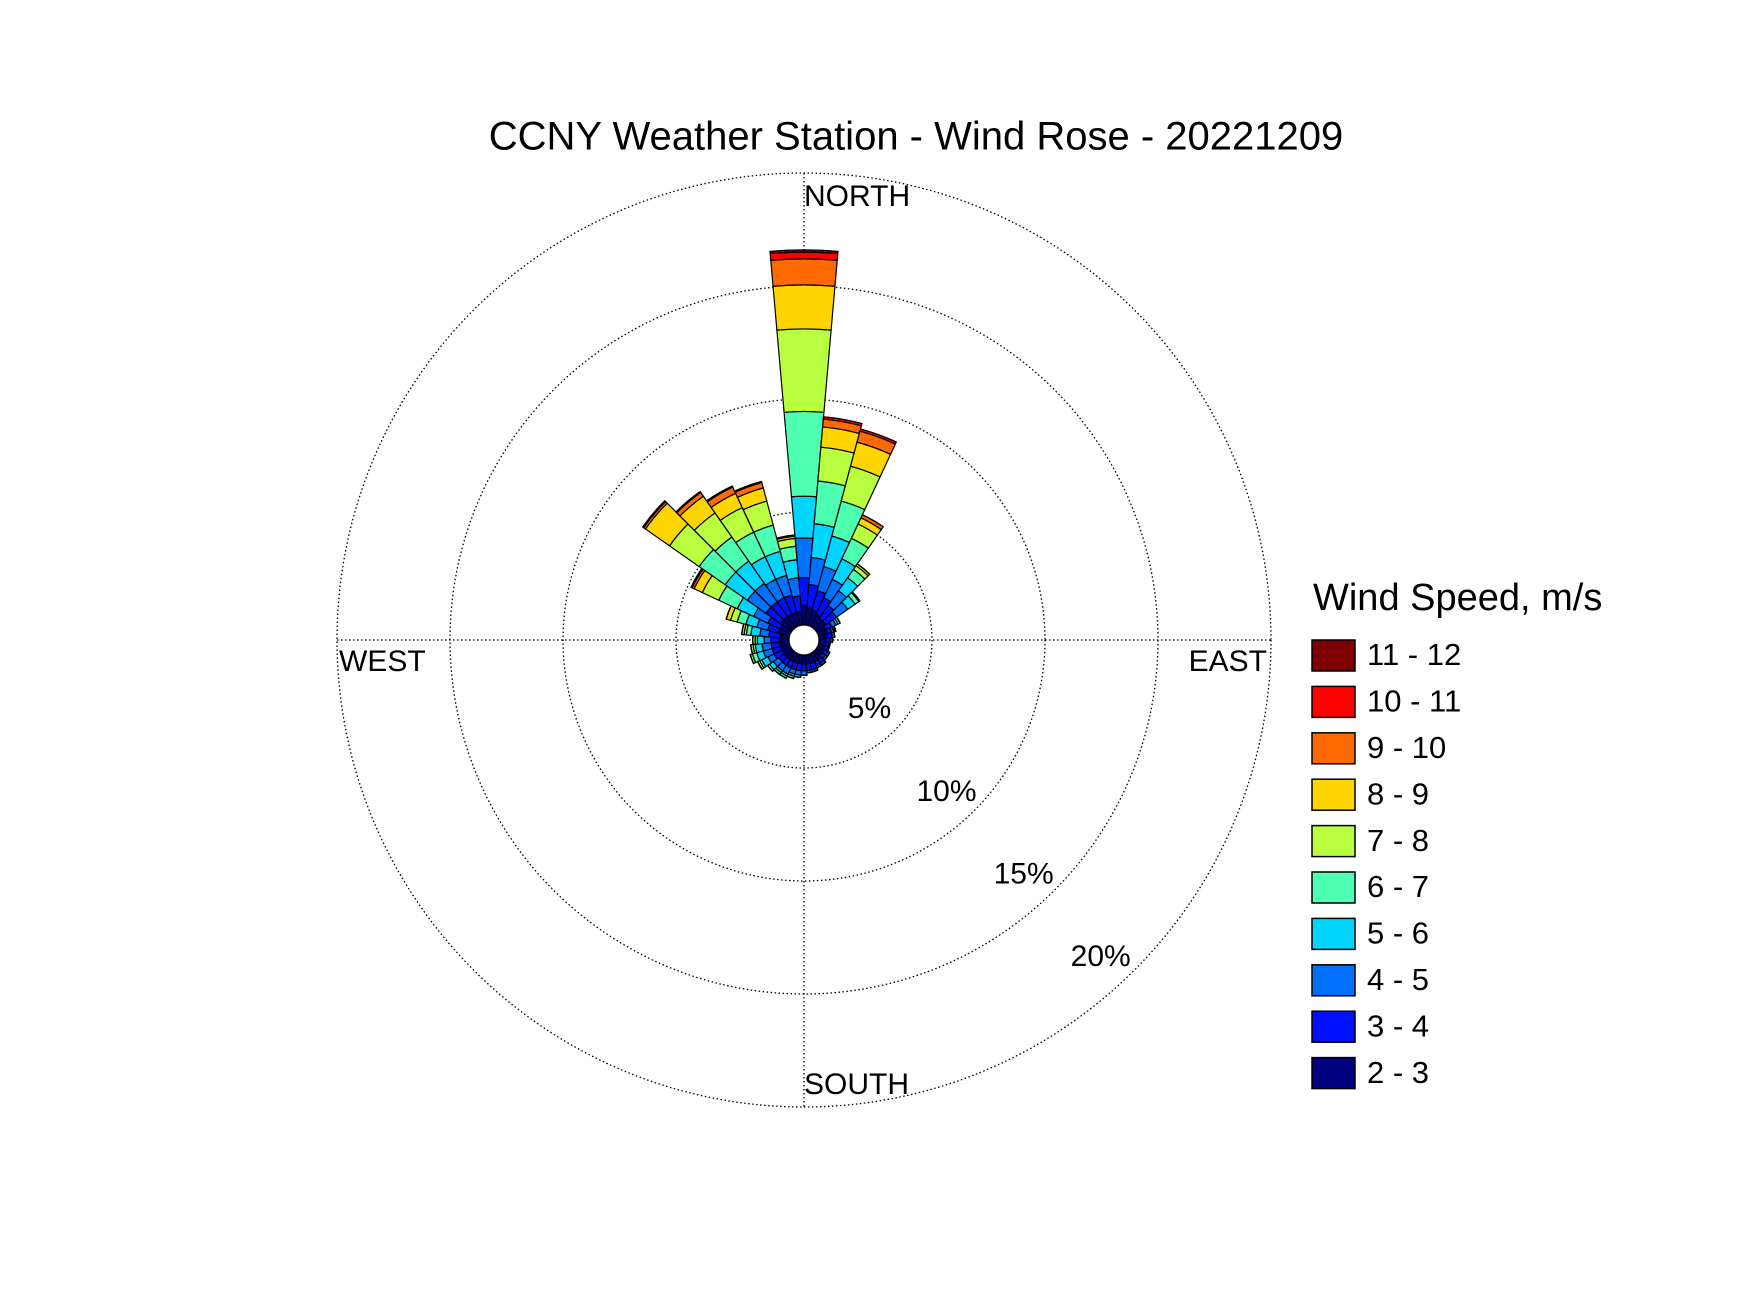 Image resolution: width=1750 pixels, height=1313 pixels. I want to click on center-hole, so click(804, 640).